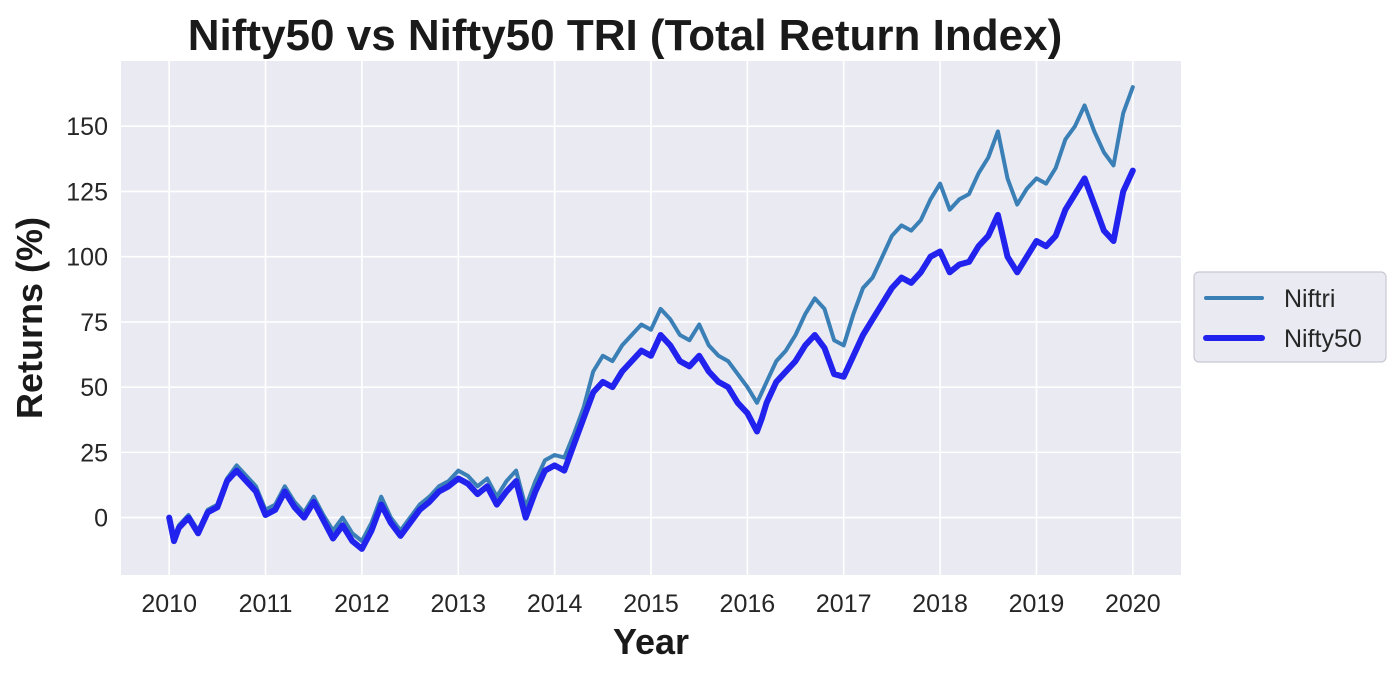  What do you see at coordinates (87, 192) in the screenshot?
I see `y-tick-label: 125` at bounding box center [87, 192].